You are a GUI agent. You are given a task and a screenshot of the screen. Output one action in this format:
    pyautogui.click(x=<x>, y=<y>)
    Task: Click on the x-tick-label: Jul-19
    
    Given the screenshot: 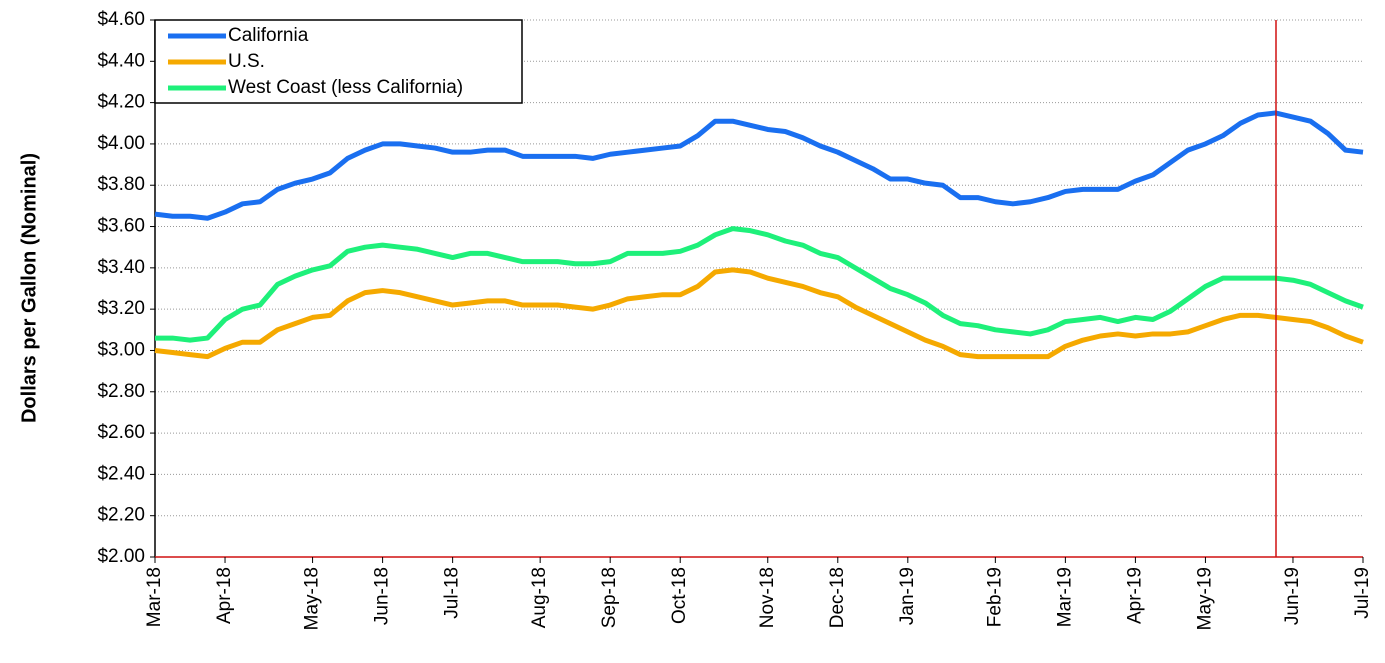 What is the action you would take?
    pyautogui.click(x=1362, y=593)
    